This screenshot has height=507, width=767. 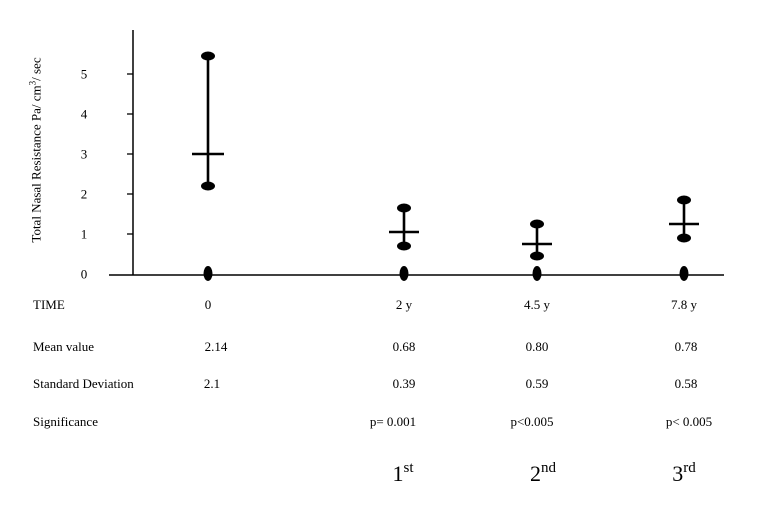 What do you see at coordinates (216, 346) in the screenshot?
I see `mean-value-cell: 2.14` at bounding box center [216, 346].